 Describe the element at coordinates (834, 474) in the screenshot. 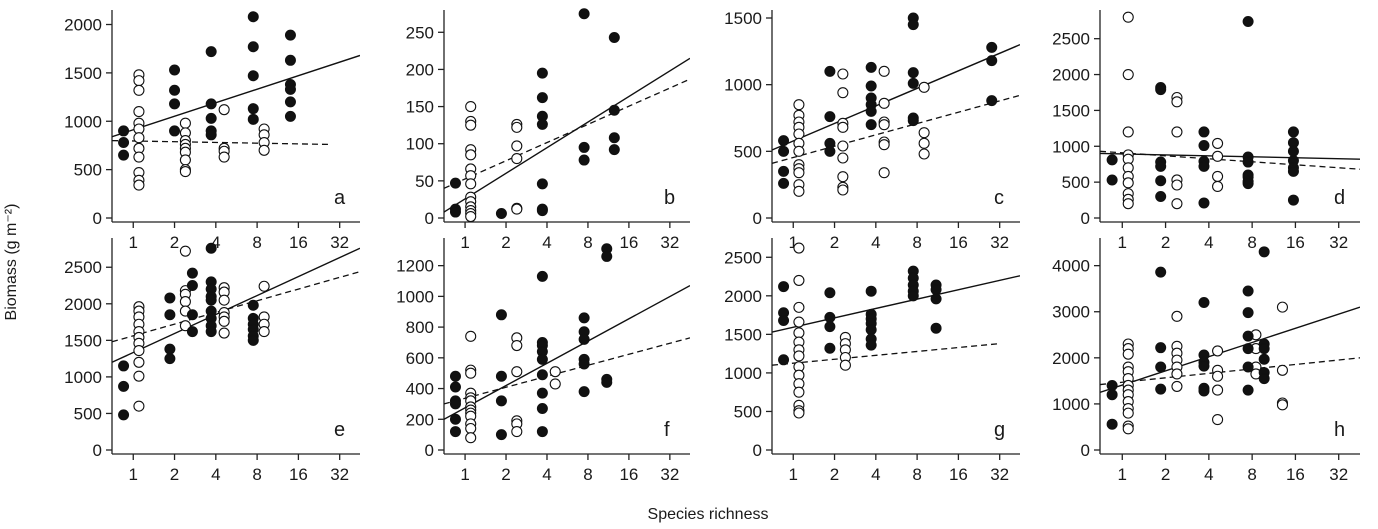

I see `x-tick-label: 2` at that location.